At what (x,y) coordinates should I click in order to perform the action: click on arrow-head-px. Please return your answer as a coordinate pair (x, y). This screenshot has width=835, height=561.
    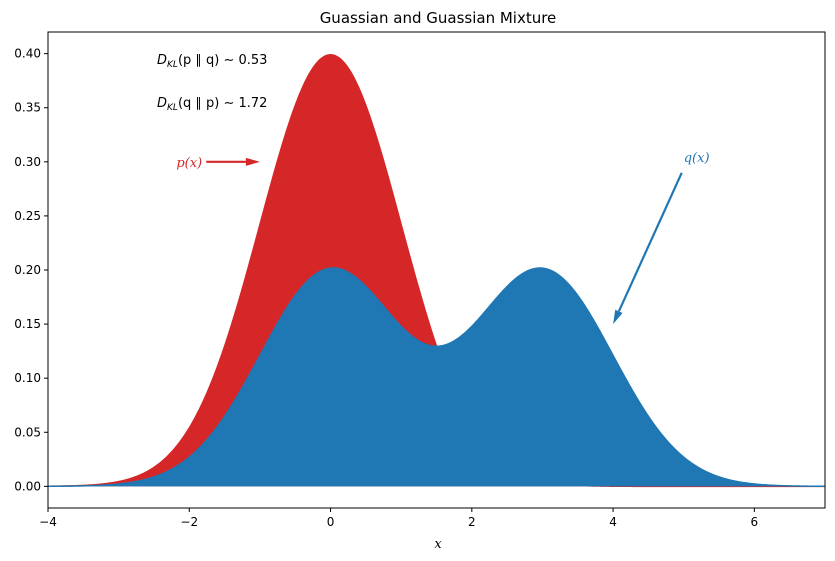
    Looking at the image, I should click on (252, 161).